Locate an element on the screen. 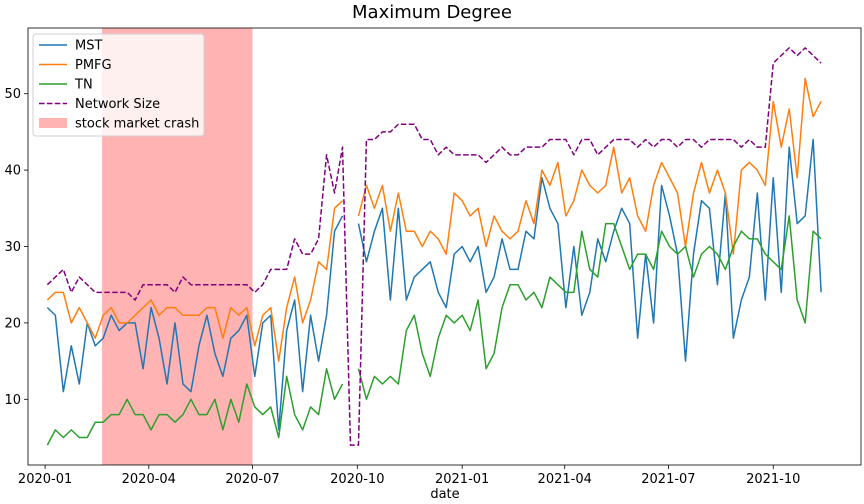 The image size is (864, 504). x-tick-label: 2021-07 is located at coordinates (668, 479).